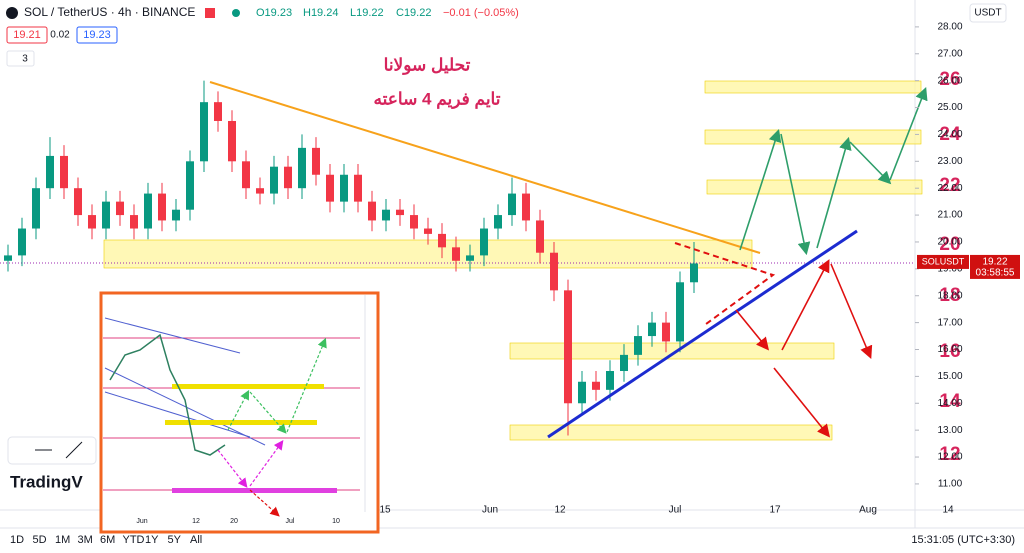 The height and width of the screenshot is (553, 1024). Describe the element at coordinates (62, 540) in the screenshot. I see `range-button: 1M` at that location.